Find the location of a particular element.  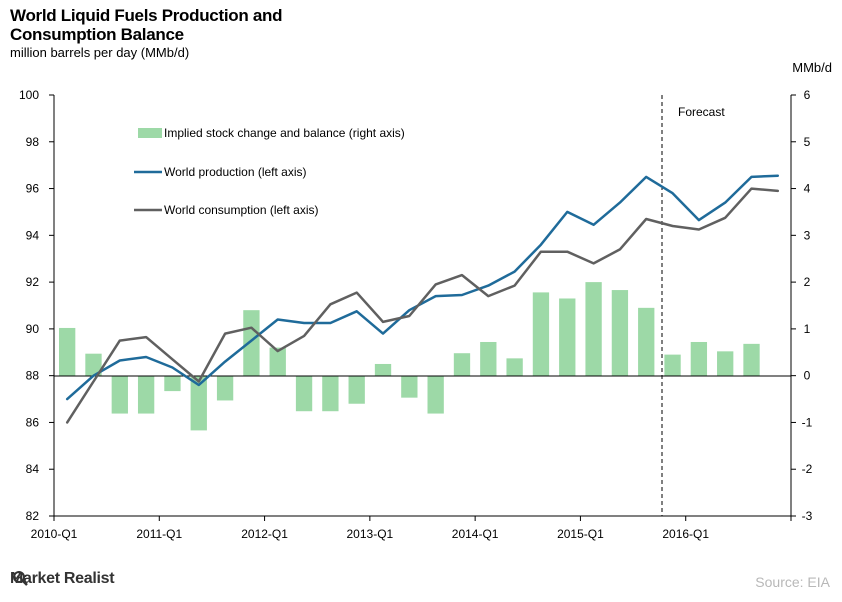

stock-bar-2013-Q1 is located at coordinates (383, 369).